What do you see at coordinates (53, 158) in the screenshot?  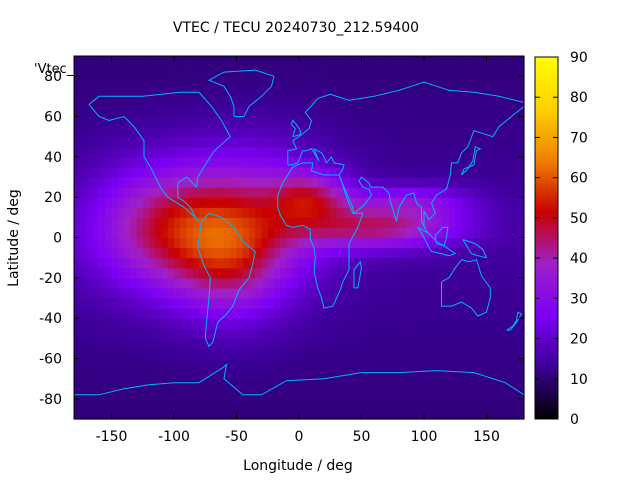 I see `y-tick-label: 40` at bounding box center [53, 158].